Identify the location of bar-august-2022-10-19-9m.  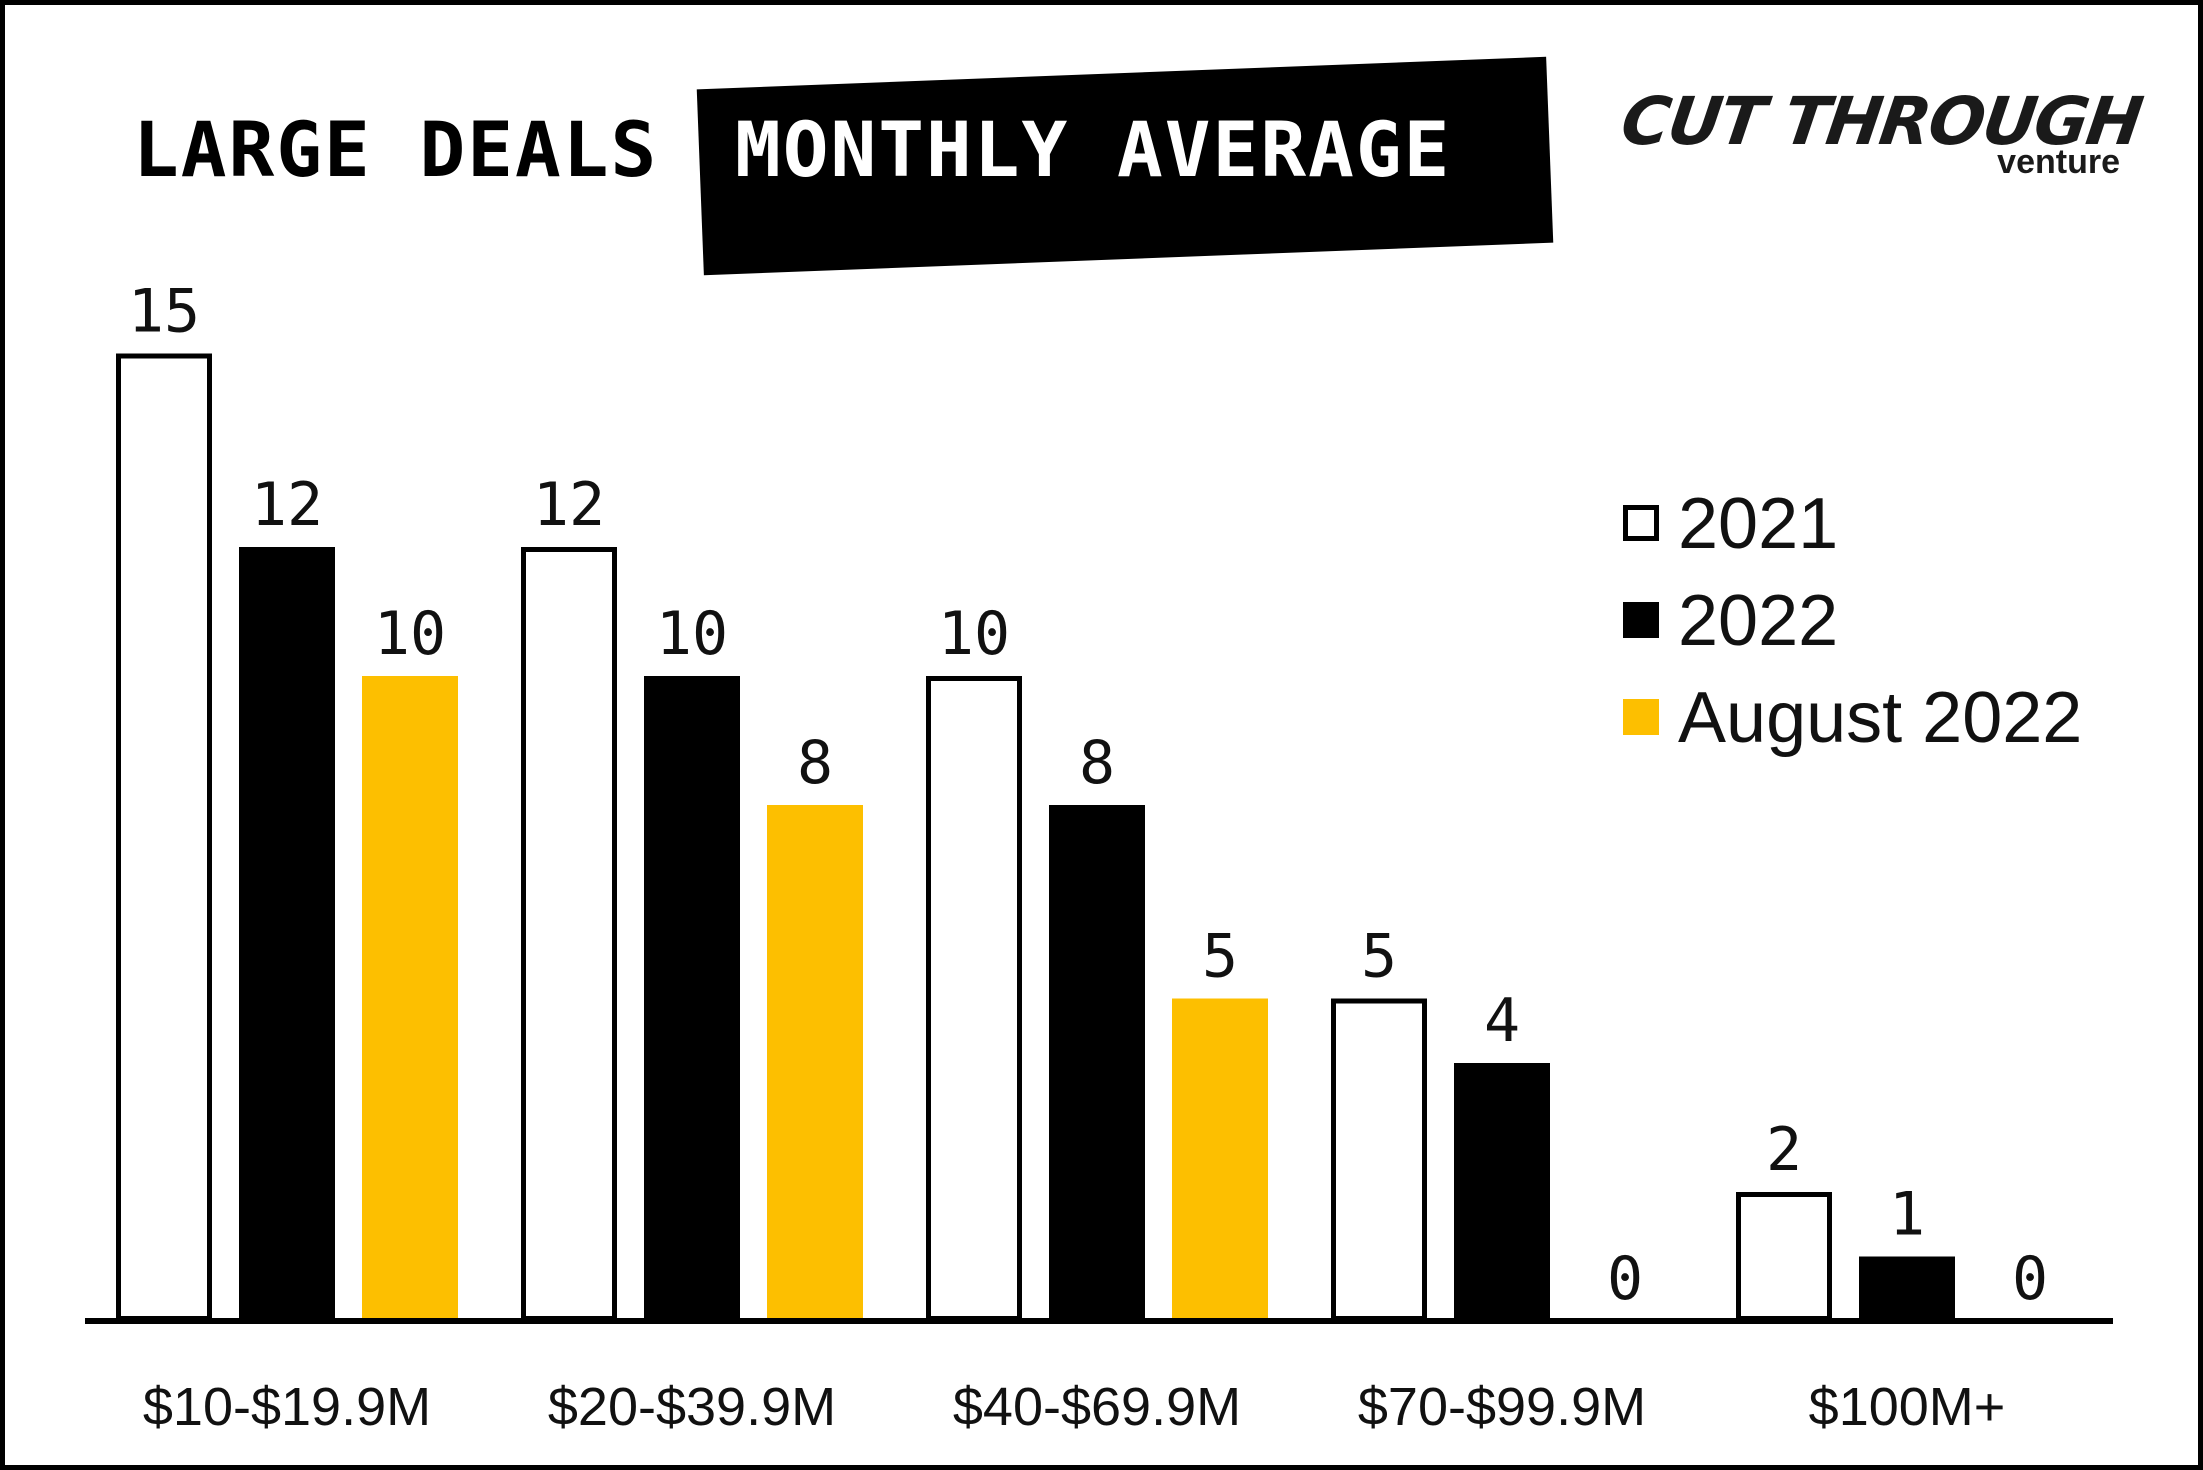
(410, 998).